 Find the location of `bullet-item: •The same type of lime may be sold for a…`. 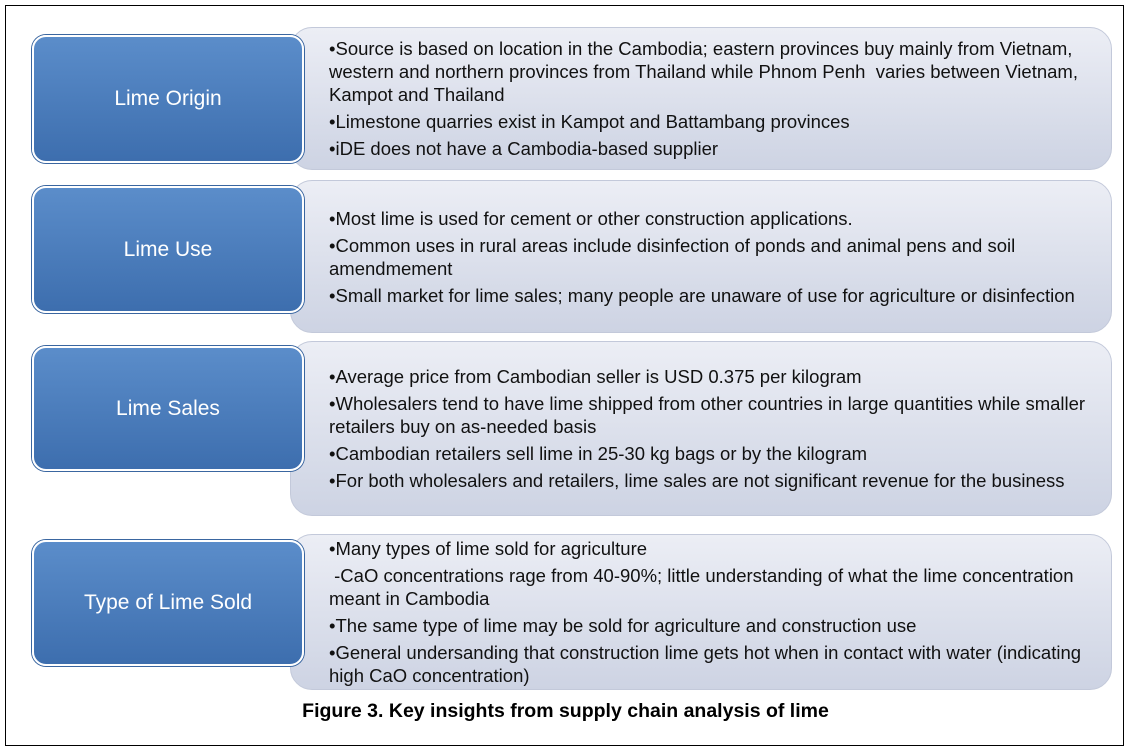

bullet-item: •The same type of lime may be sold for a… is located at coordinates (623, 625).